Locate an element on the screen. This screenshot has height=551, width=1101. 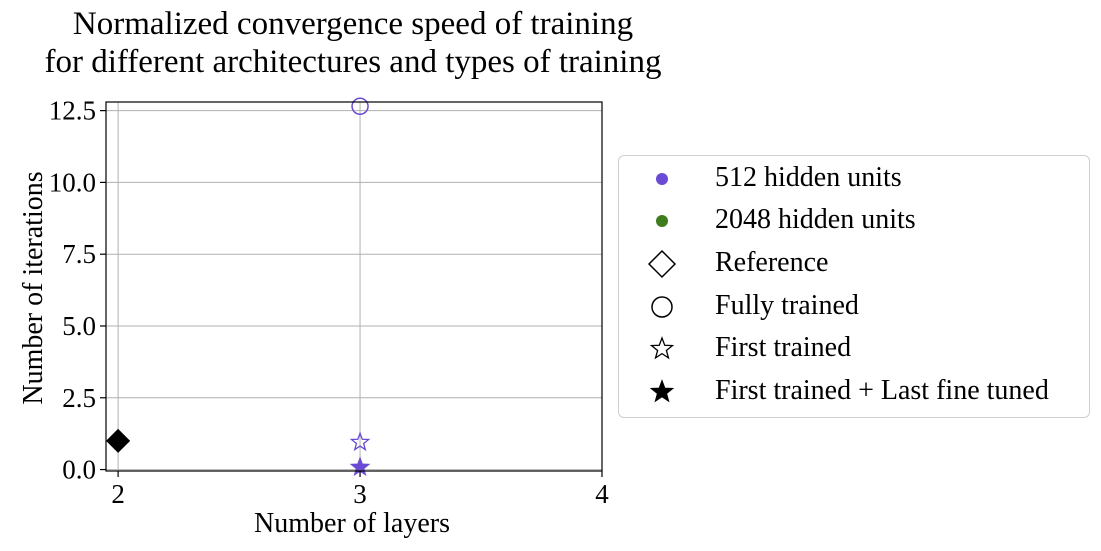
legend-item: First trained is located at coordinates (854, 349).